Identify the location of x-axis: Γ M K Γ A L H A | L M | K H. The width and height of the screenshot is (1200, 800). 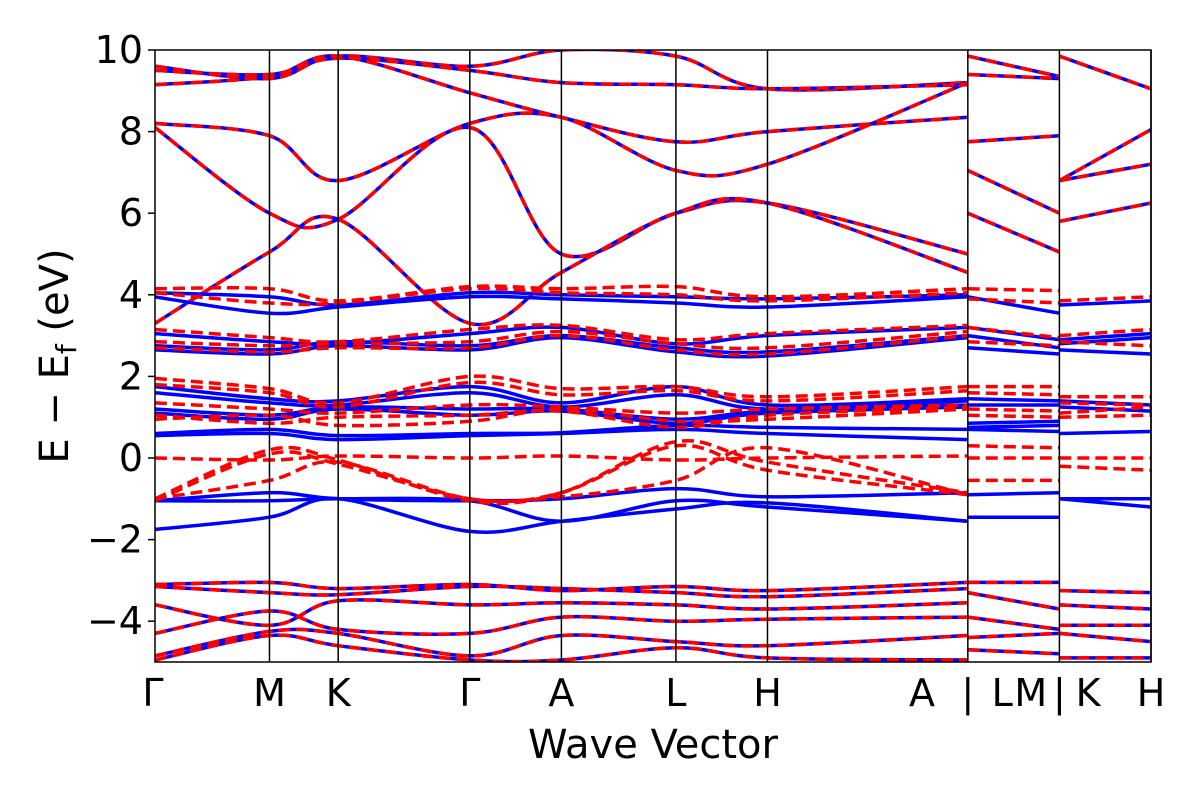
(653, 693).